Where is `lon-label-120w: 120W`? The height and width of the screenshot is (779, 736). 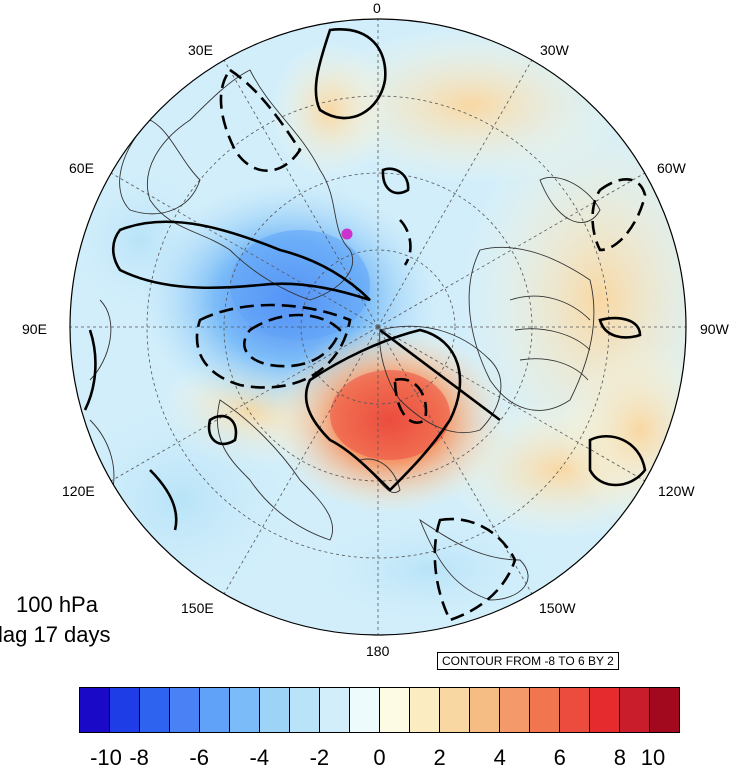
lon-label-120w: 120W is located at coordinates (676, 491).